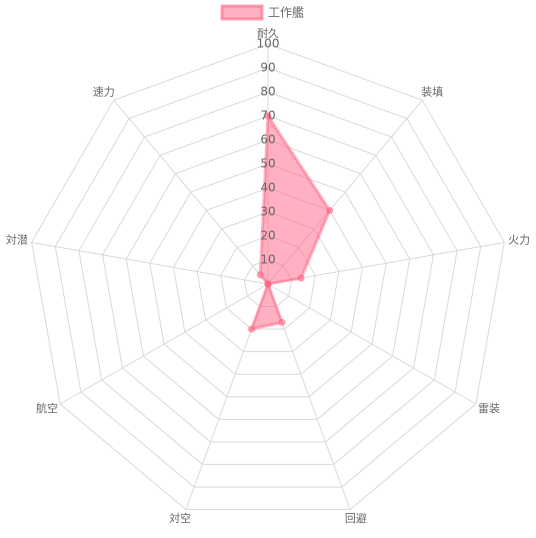 This screenshot has height=538, width=536. Describe the element at coordinates (267, 68) in the screenshot. I see `tick-label: 90` at that location.